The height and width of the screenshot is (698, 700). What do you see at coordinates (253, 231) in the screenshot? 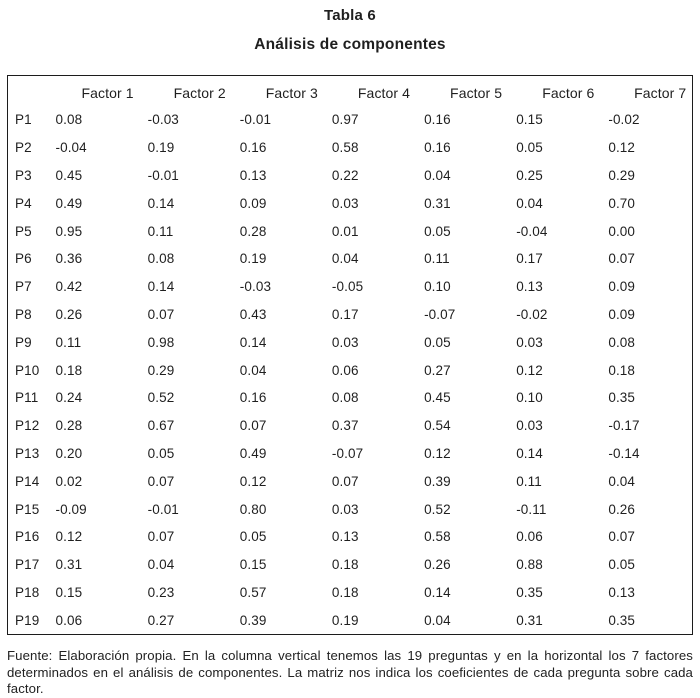
I see `data-cell: 0.28` at bounding box center [253, 231].